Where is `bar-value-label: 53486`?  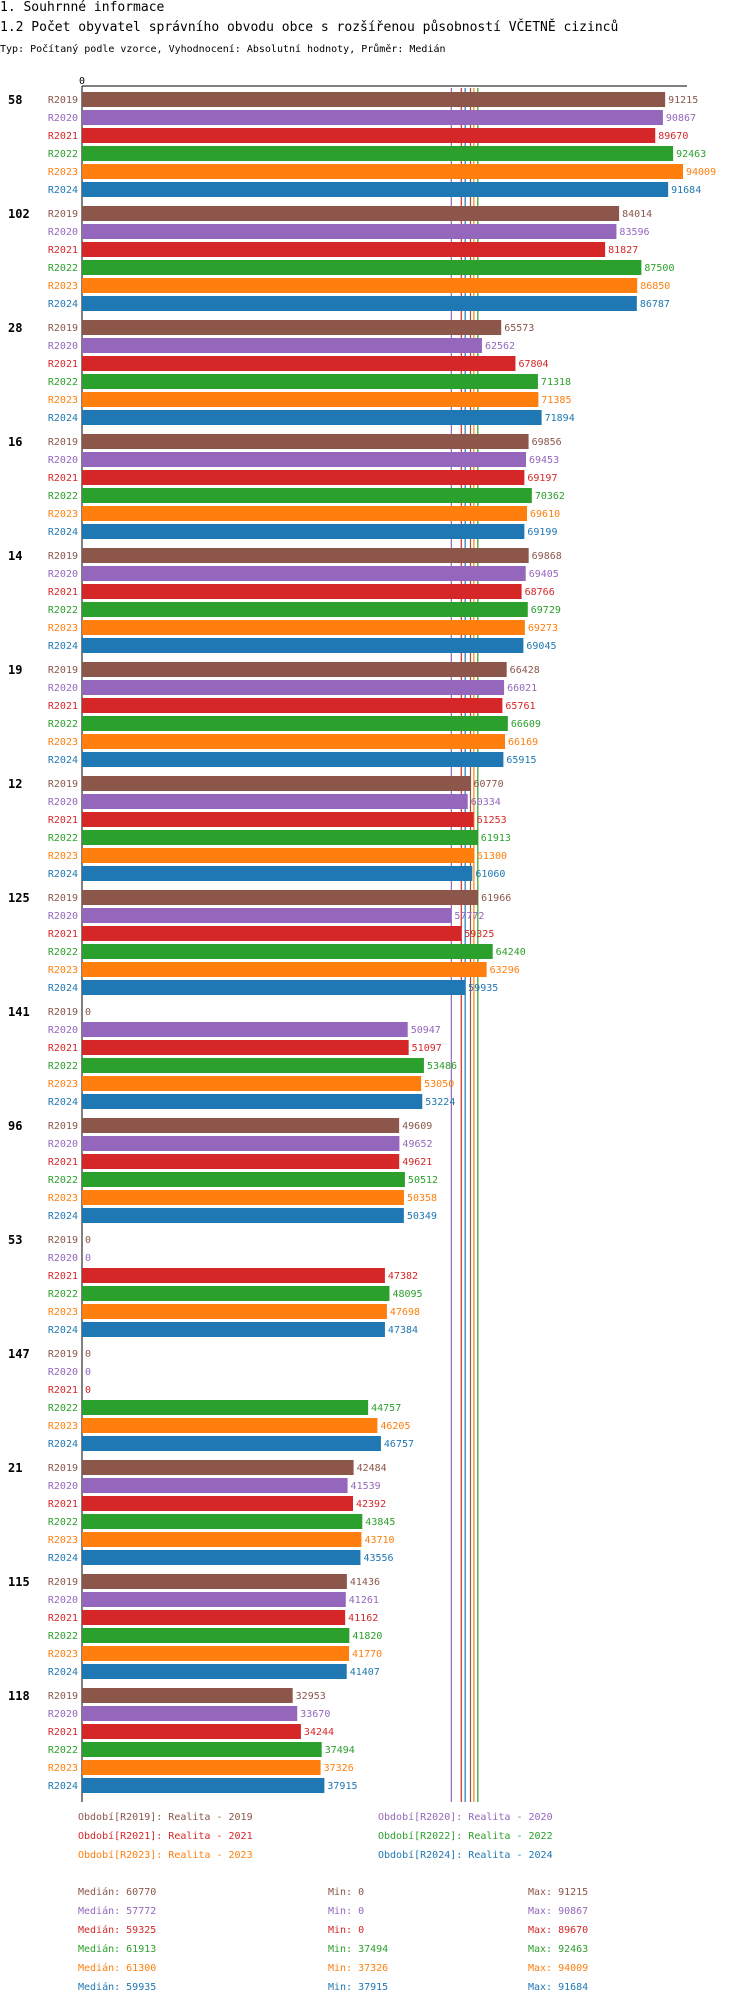
bar-value-label: 53486 is located at coordinates (442, 1066).